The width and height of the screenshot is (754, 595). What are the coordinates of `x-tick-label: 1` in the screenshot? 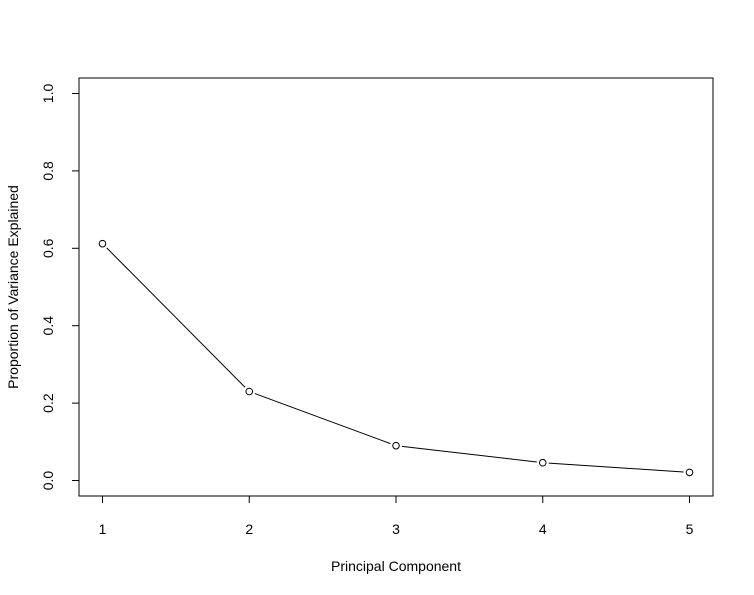 It's located at (103, 529).